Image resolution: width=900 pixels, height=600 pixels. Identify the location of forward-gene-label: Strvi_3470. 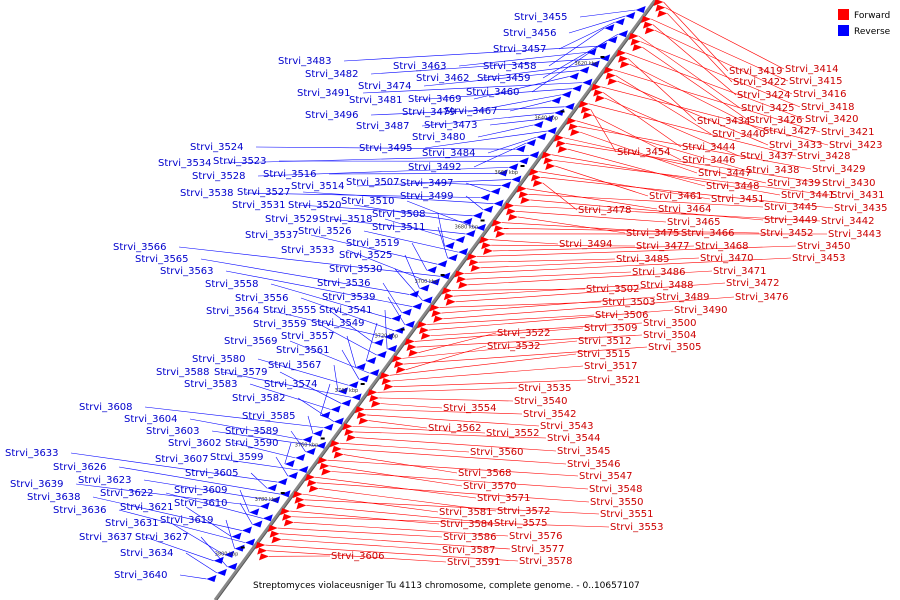
(727, 258).